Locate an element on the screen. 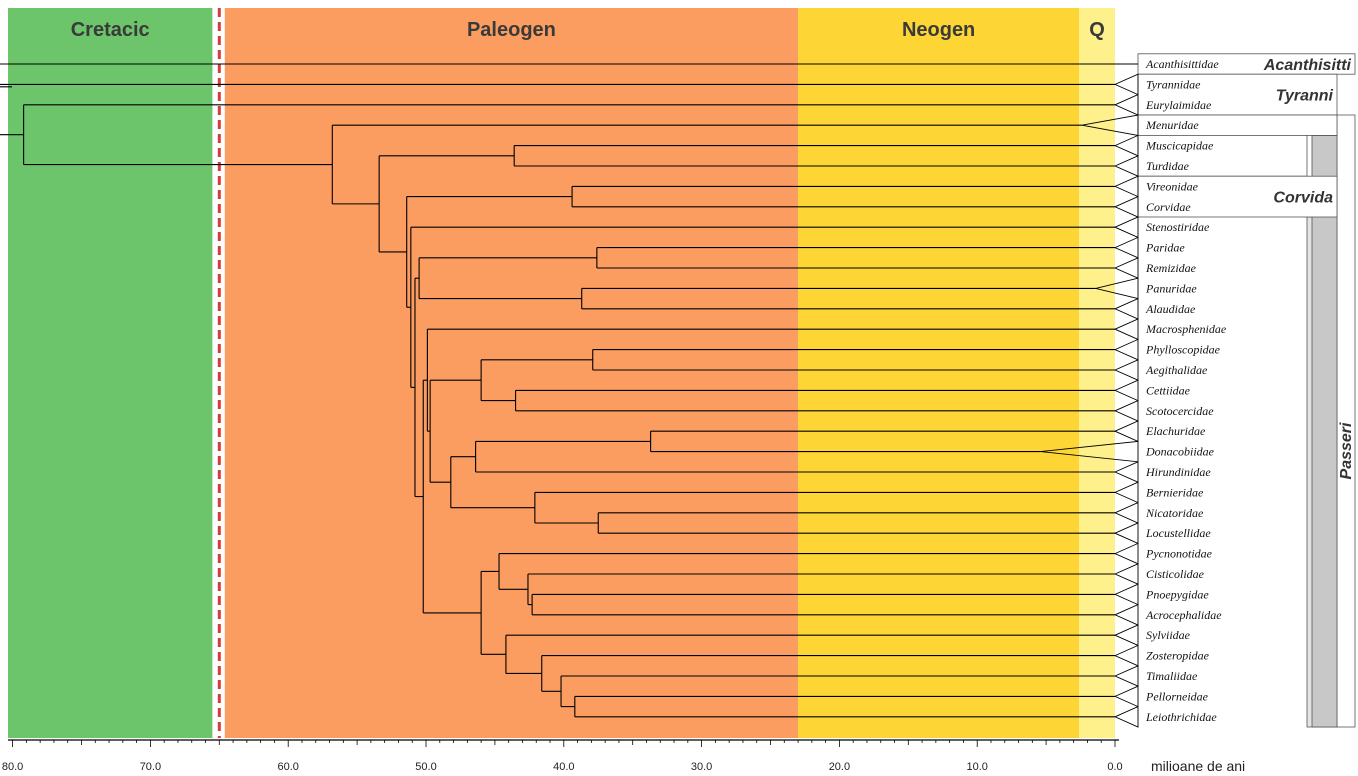 The image size is (1358, 776). wedge-macrosphenidae is located at coordinates (1126, 329).